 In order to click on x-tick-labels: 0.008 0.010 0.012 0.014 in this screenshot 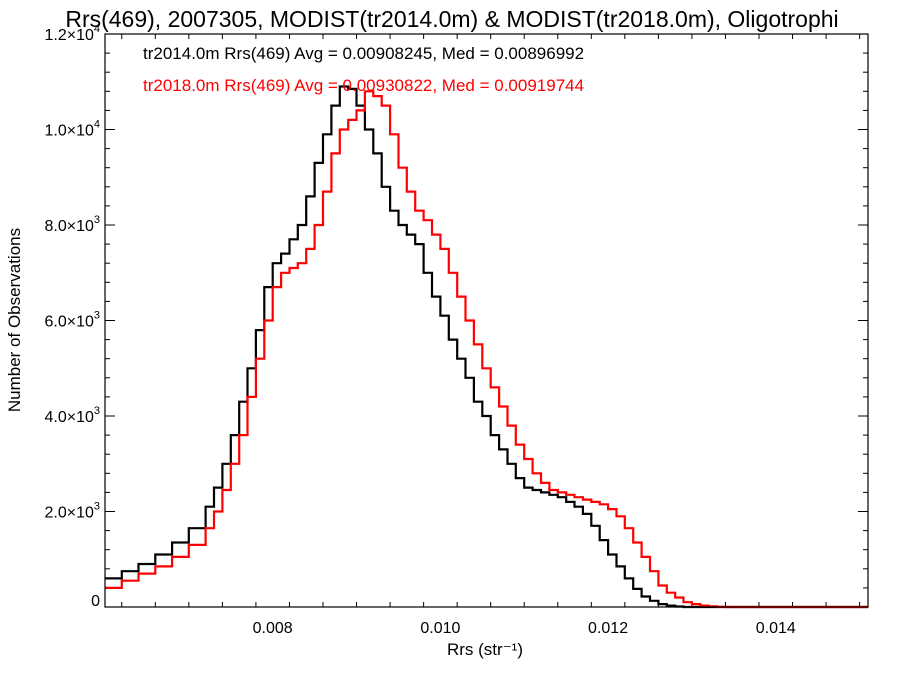, I will do `click(524, 628)`.